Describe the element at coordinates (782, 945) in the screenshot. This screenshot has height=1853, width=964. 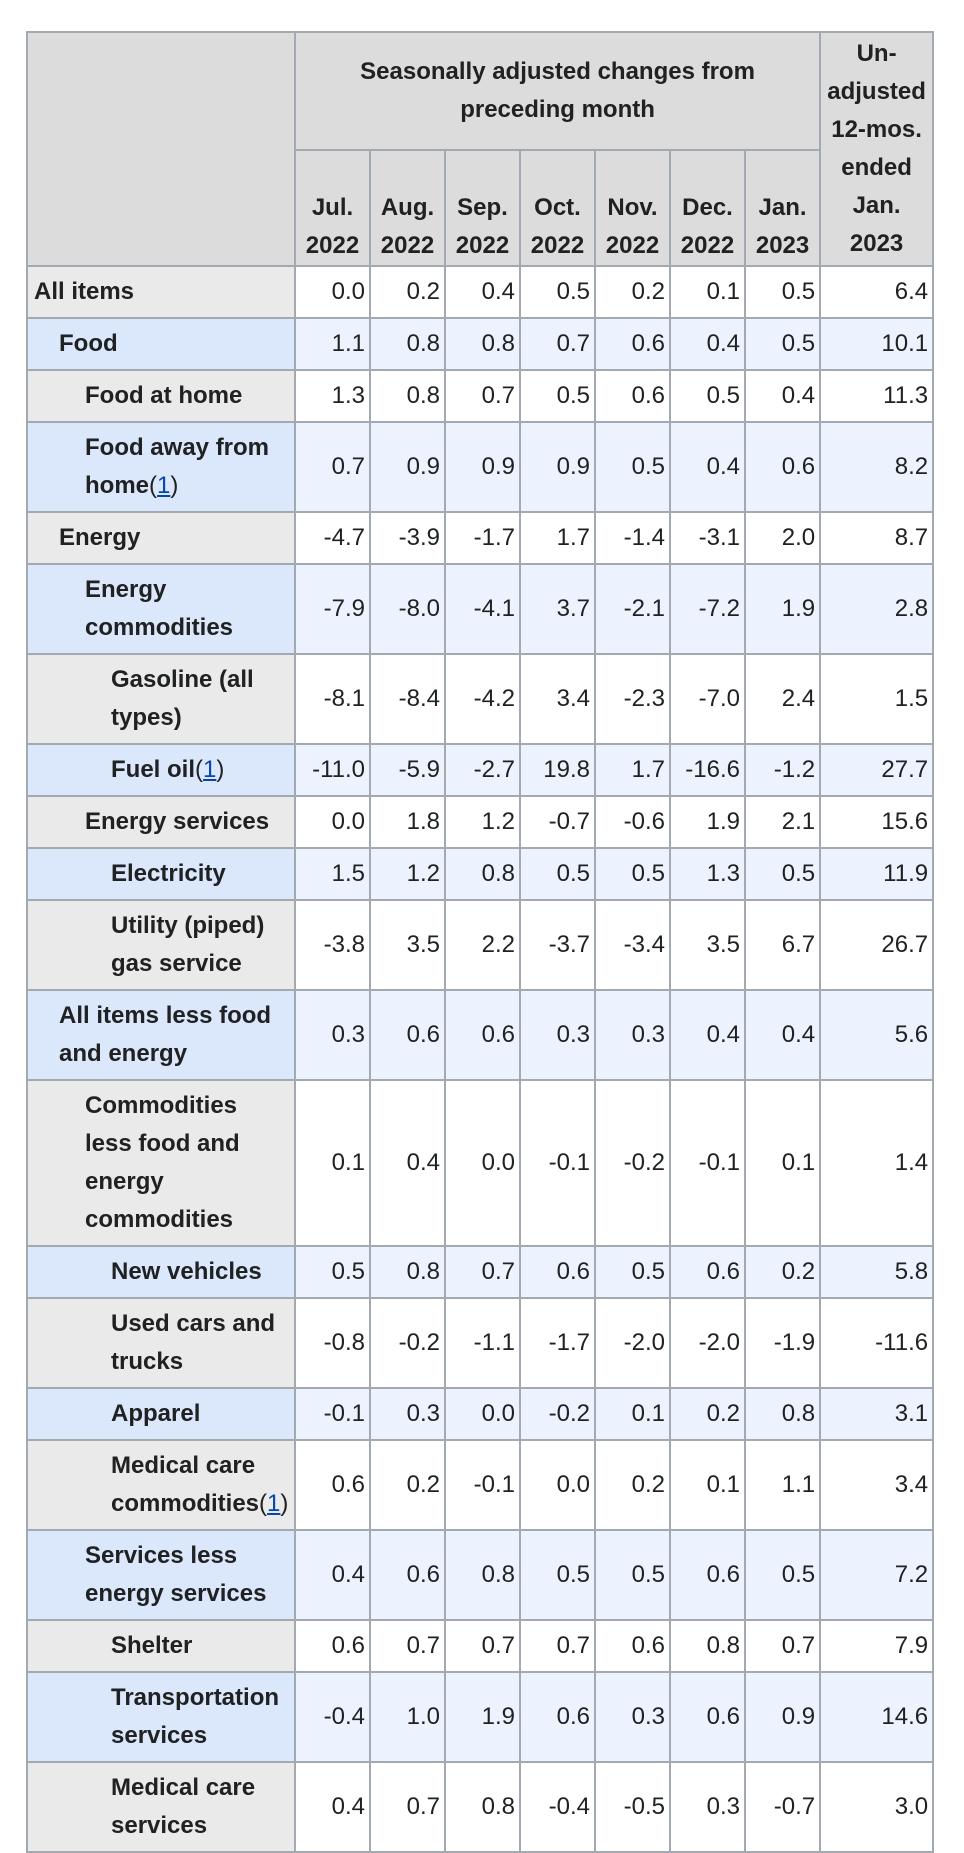
I see `monthly-change-cell: 6.7` at that location.